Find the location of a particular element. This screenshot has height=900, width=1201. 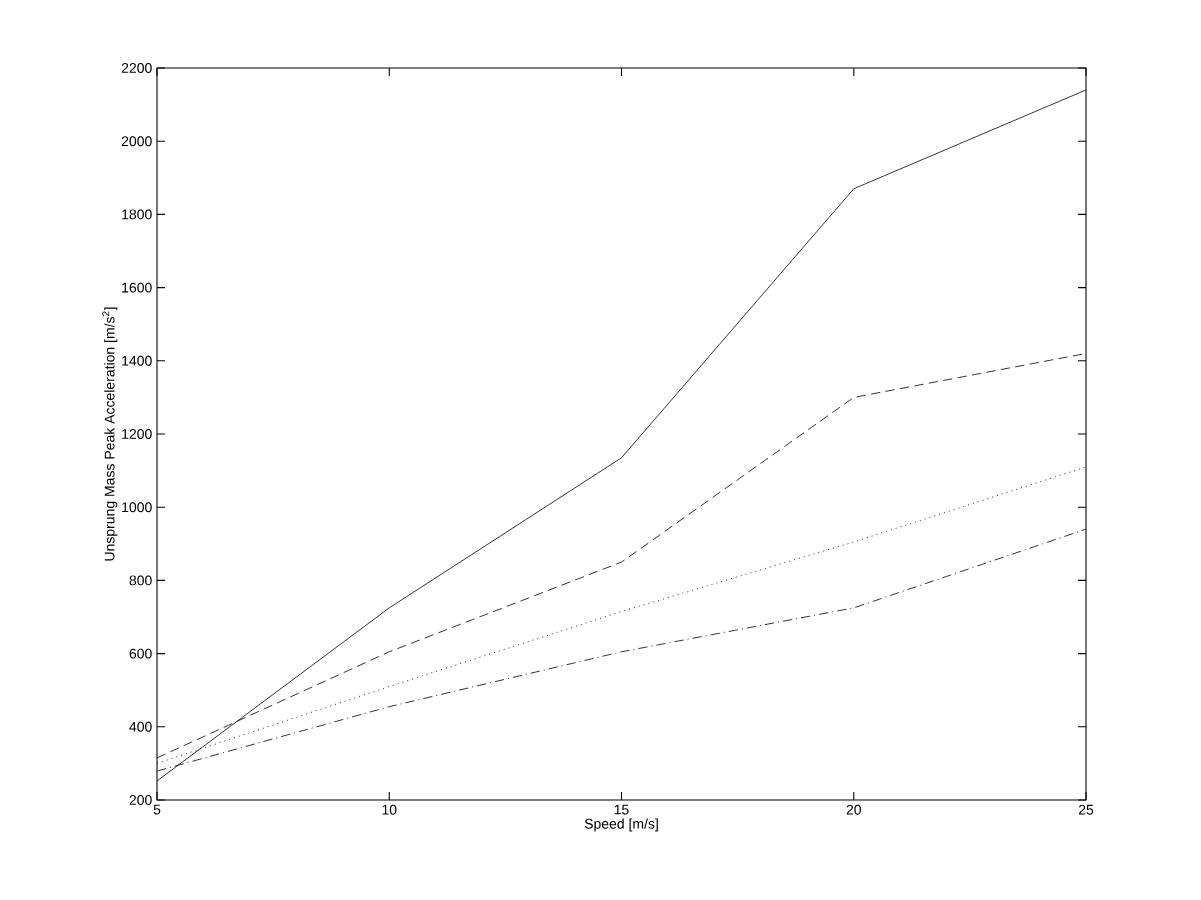

y-tick-label: 800 is located at coordinates (140, 580).